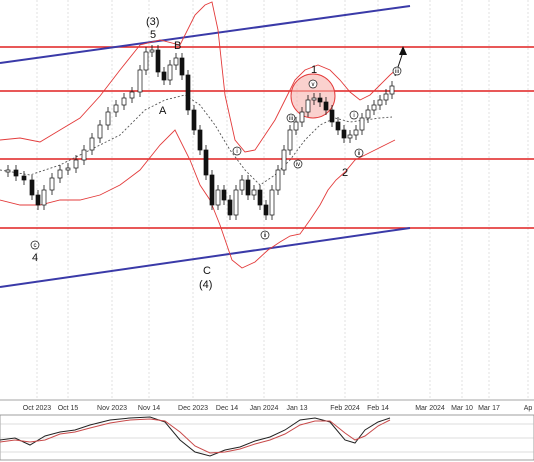  I want to click on wave-label-4: 4, so click(35, 258).